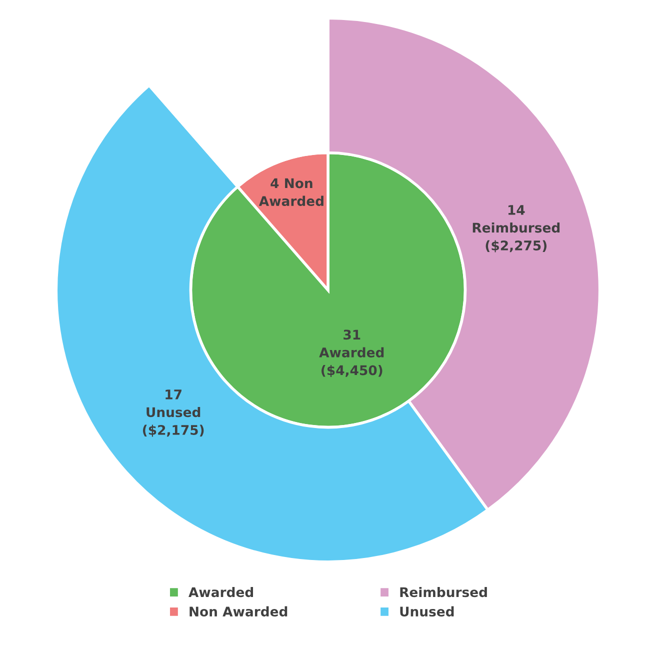  Describe the element at coordinates (239, 611) in the screenshot. I see `legend-label: Non Awarded` at that location.